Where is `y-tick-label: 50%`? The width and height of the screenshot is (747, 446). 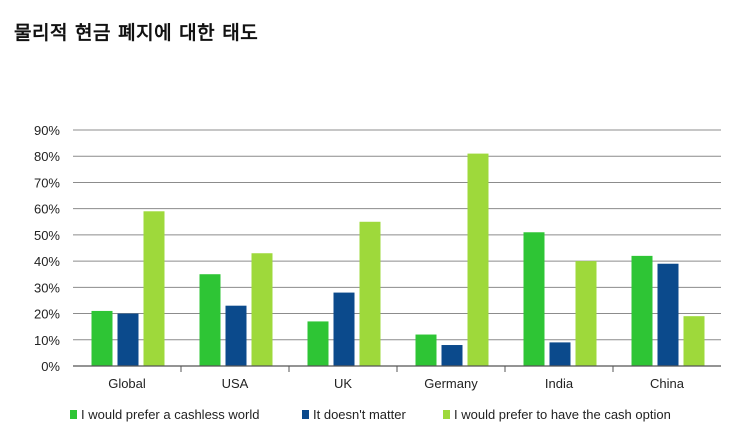
y-tick-label: 50% is located at coordinates (47, 235).